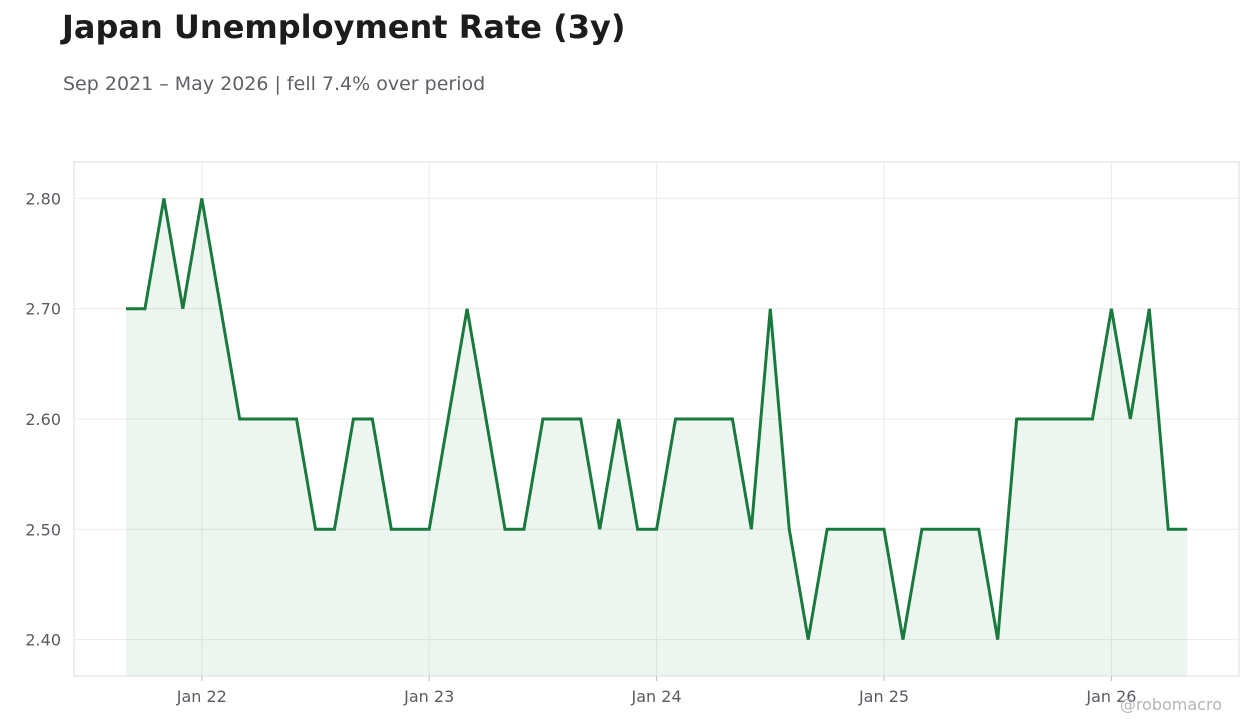  What do you see at coordinates (1170, 704) in the screenshot?
I see `watermark-text: @robomacro` at bounding box center [1170, 704].